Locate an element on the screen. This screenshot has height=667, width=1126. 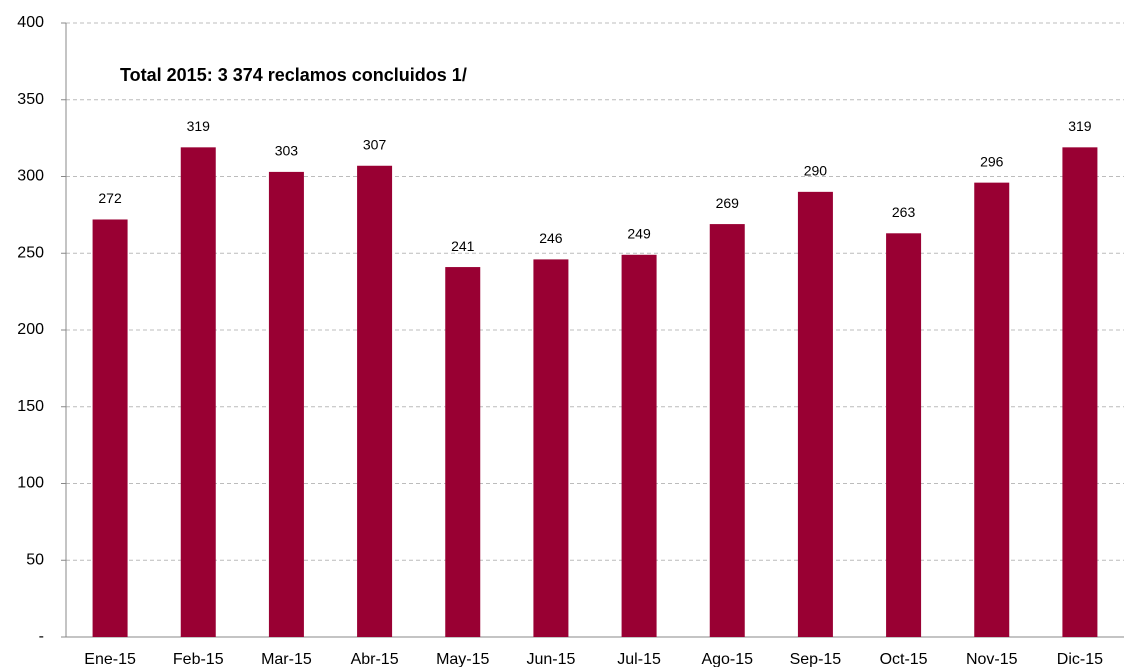
value-label: 290 is located at coordinates (816, 171).